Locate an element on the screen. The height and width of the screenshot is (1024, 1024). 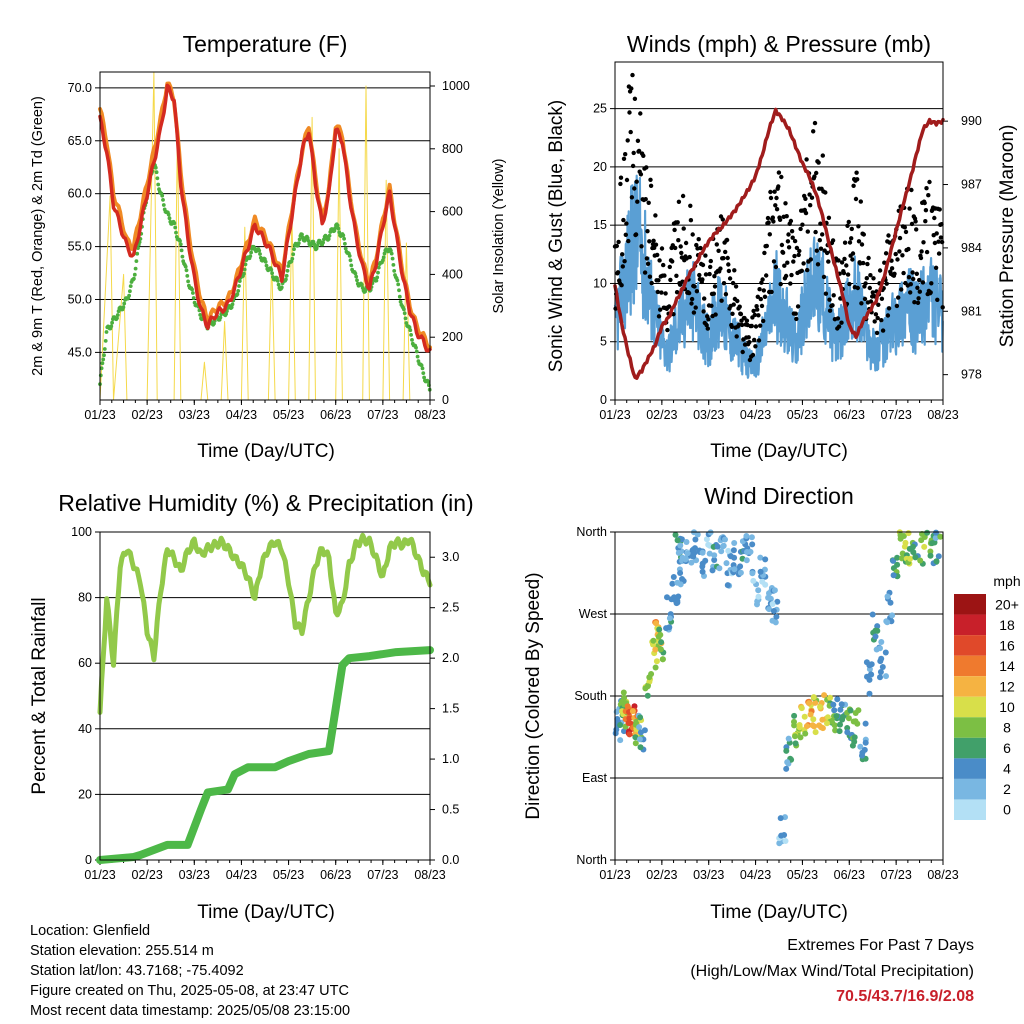
y2-tick-label: 0 is located at coordinates (445, 400).